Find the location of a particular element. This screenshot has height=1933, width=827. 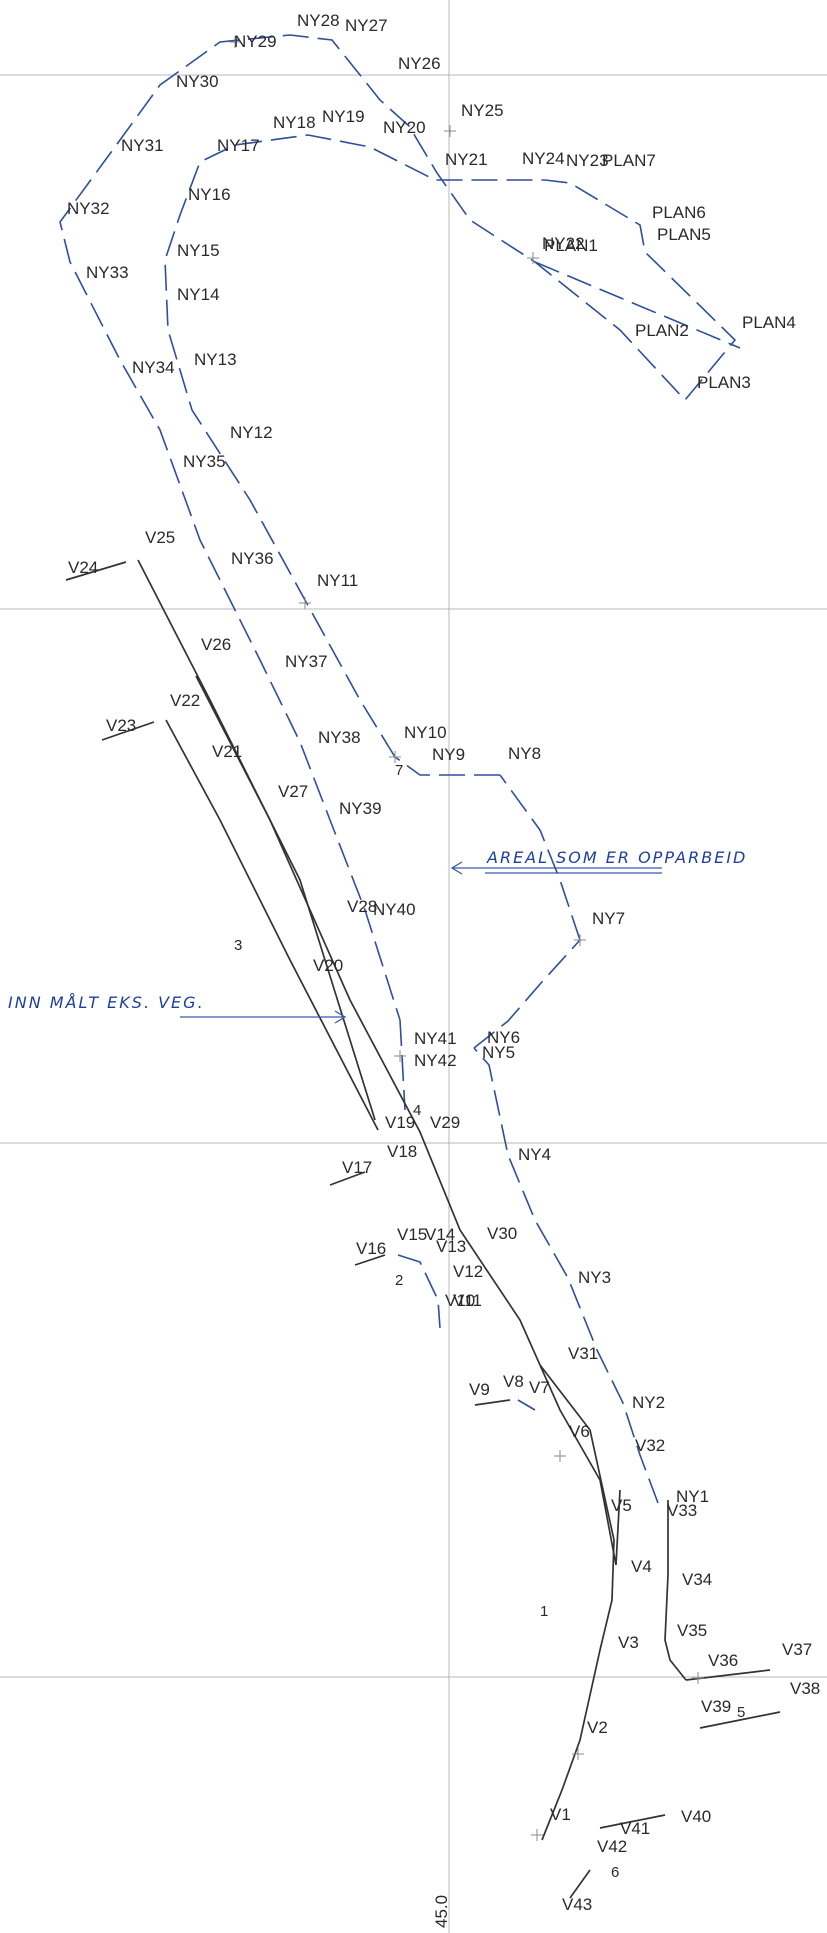

label-ny17: NY17 is located at coordinates (238, 145).